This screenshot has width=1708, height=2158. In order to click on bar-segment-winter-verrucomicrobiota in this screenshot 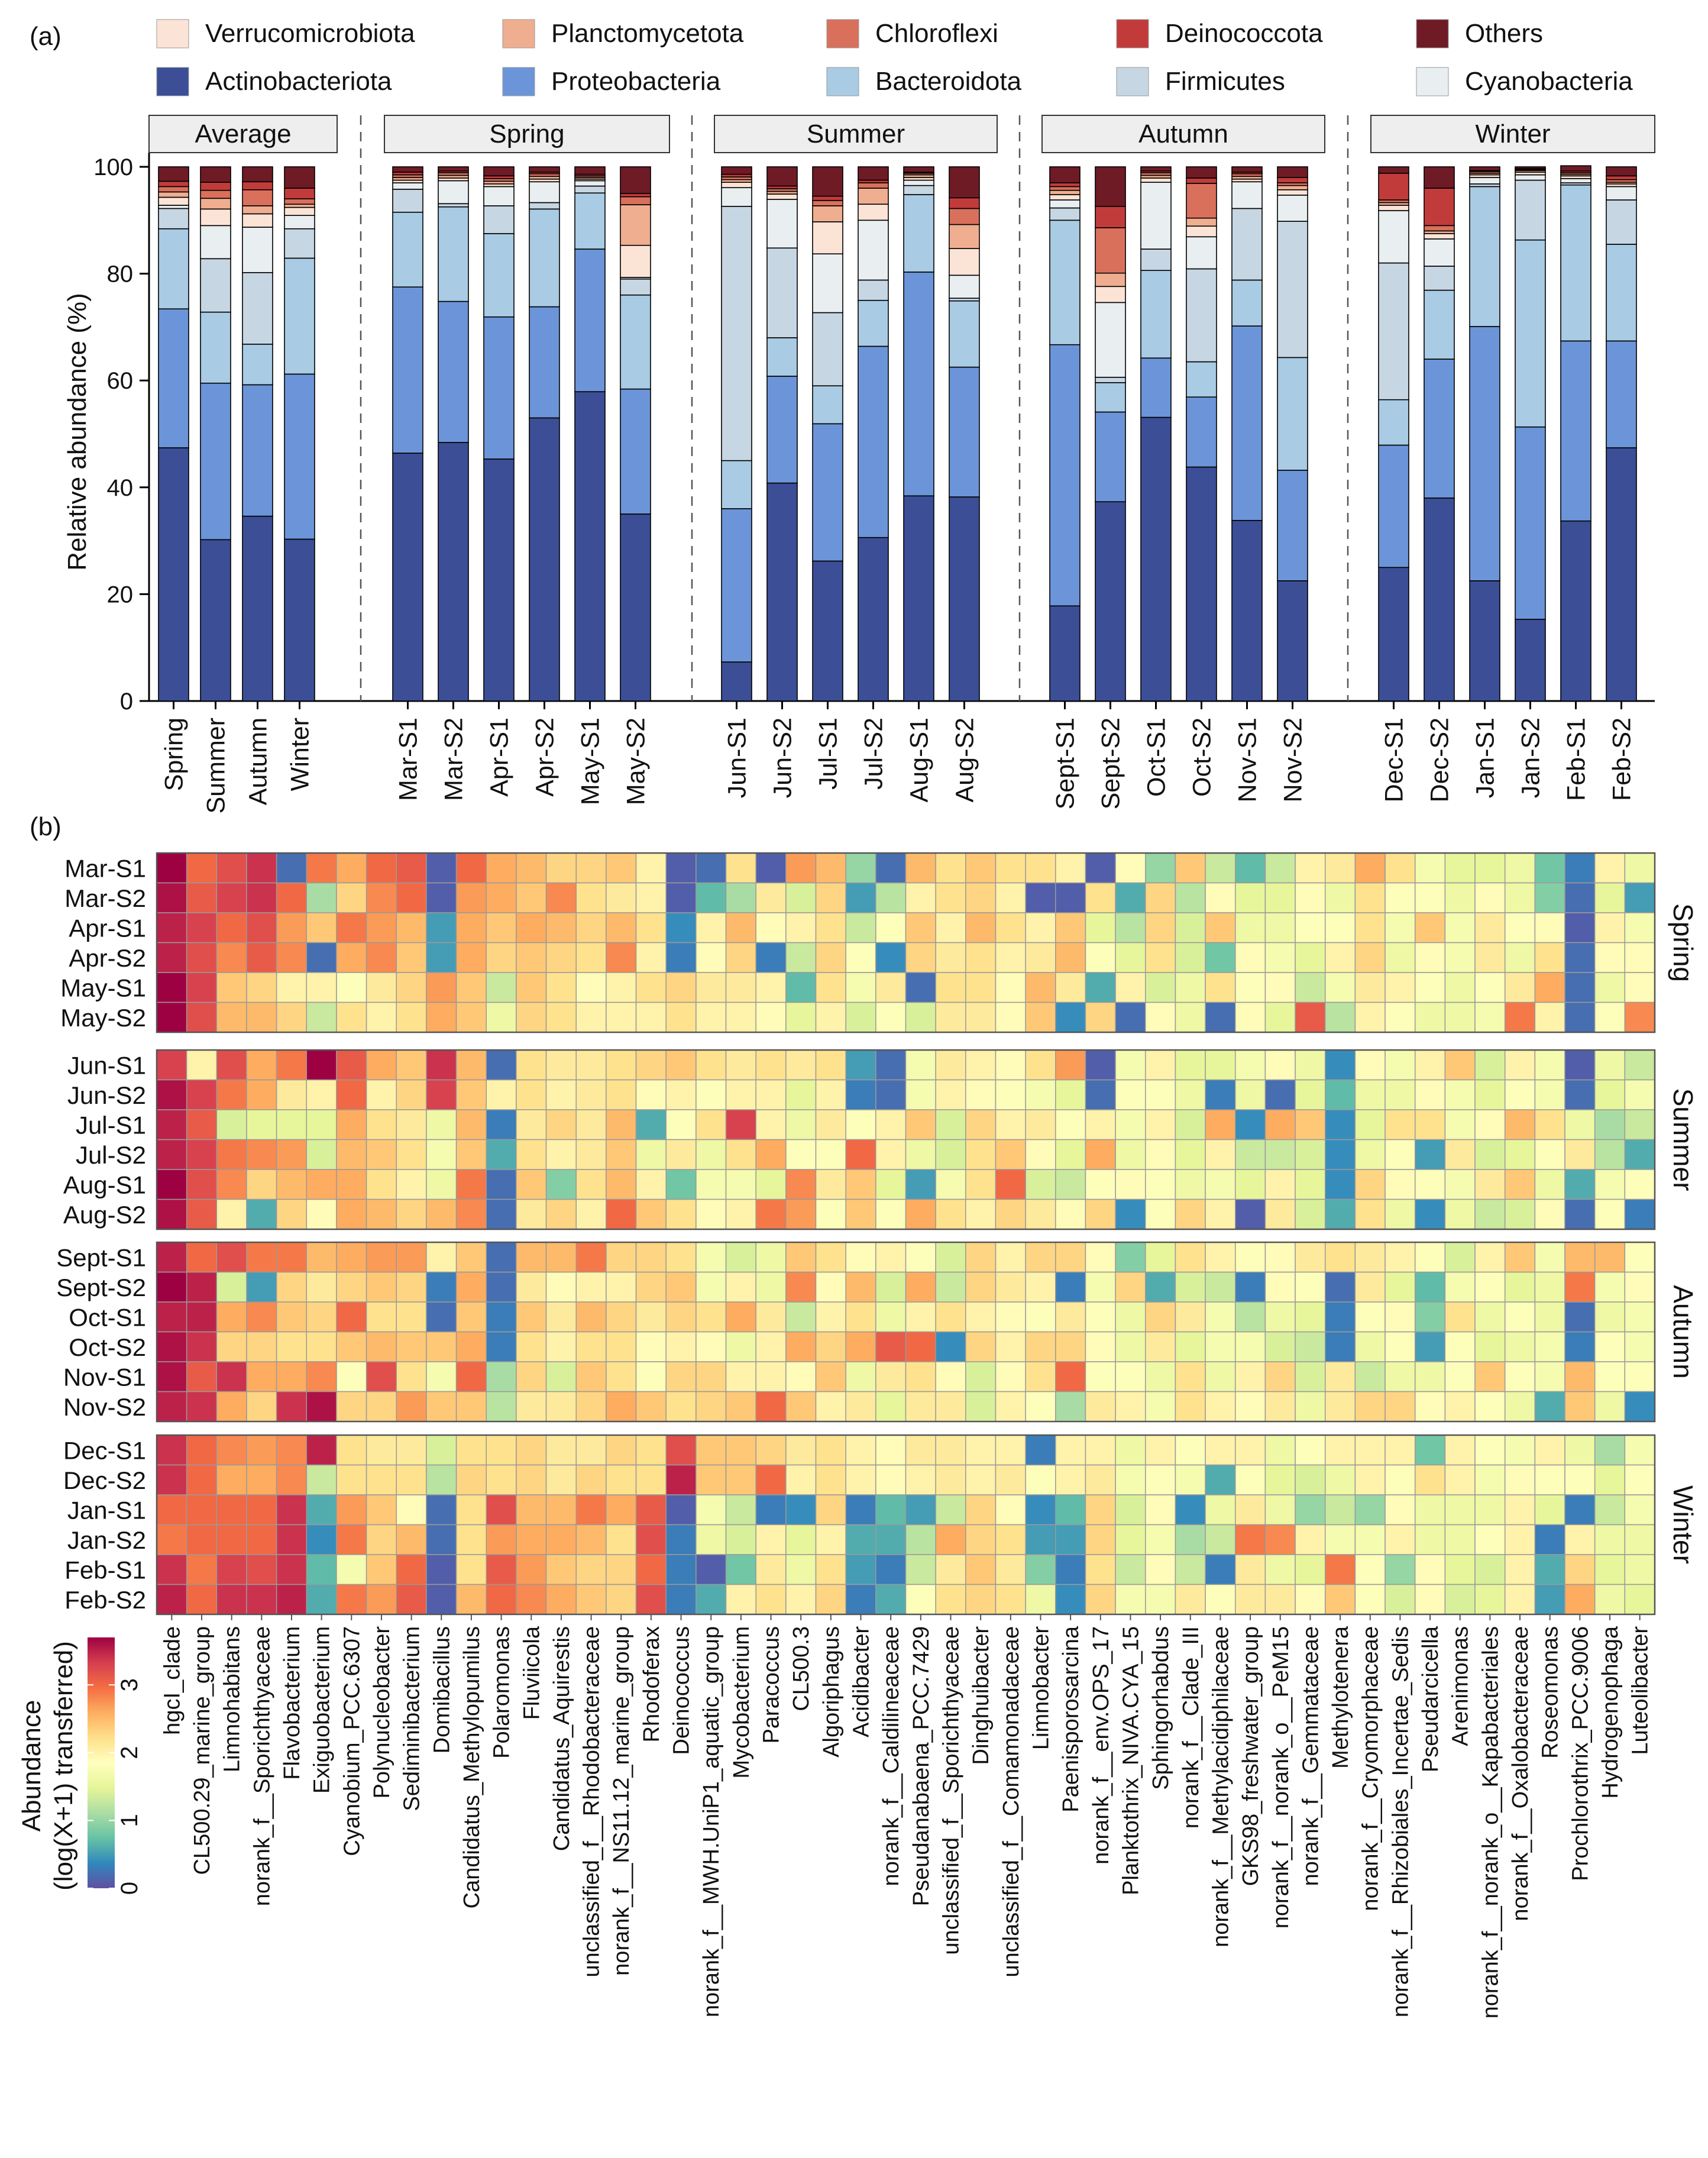, I will do `click(300, 211)`.